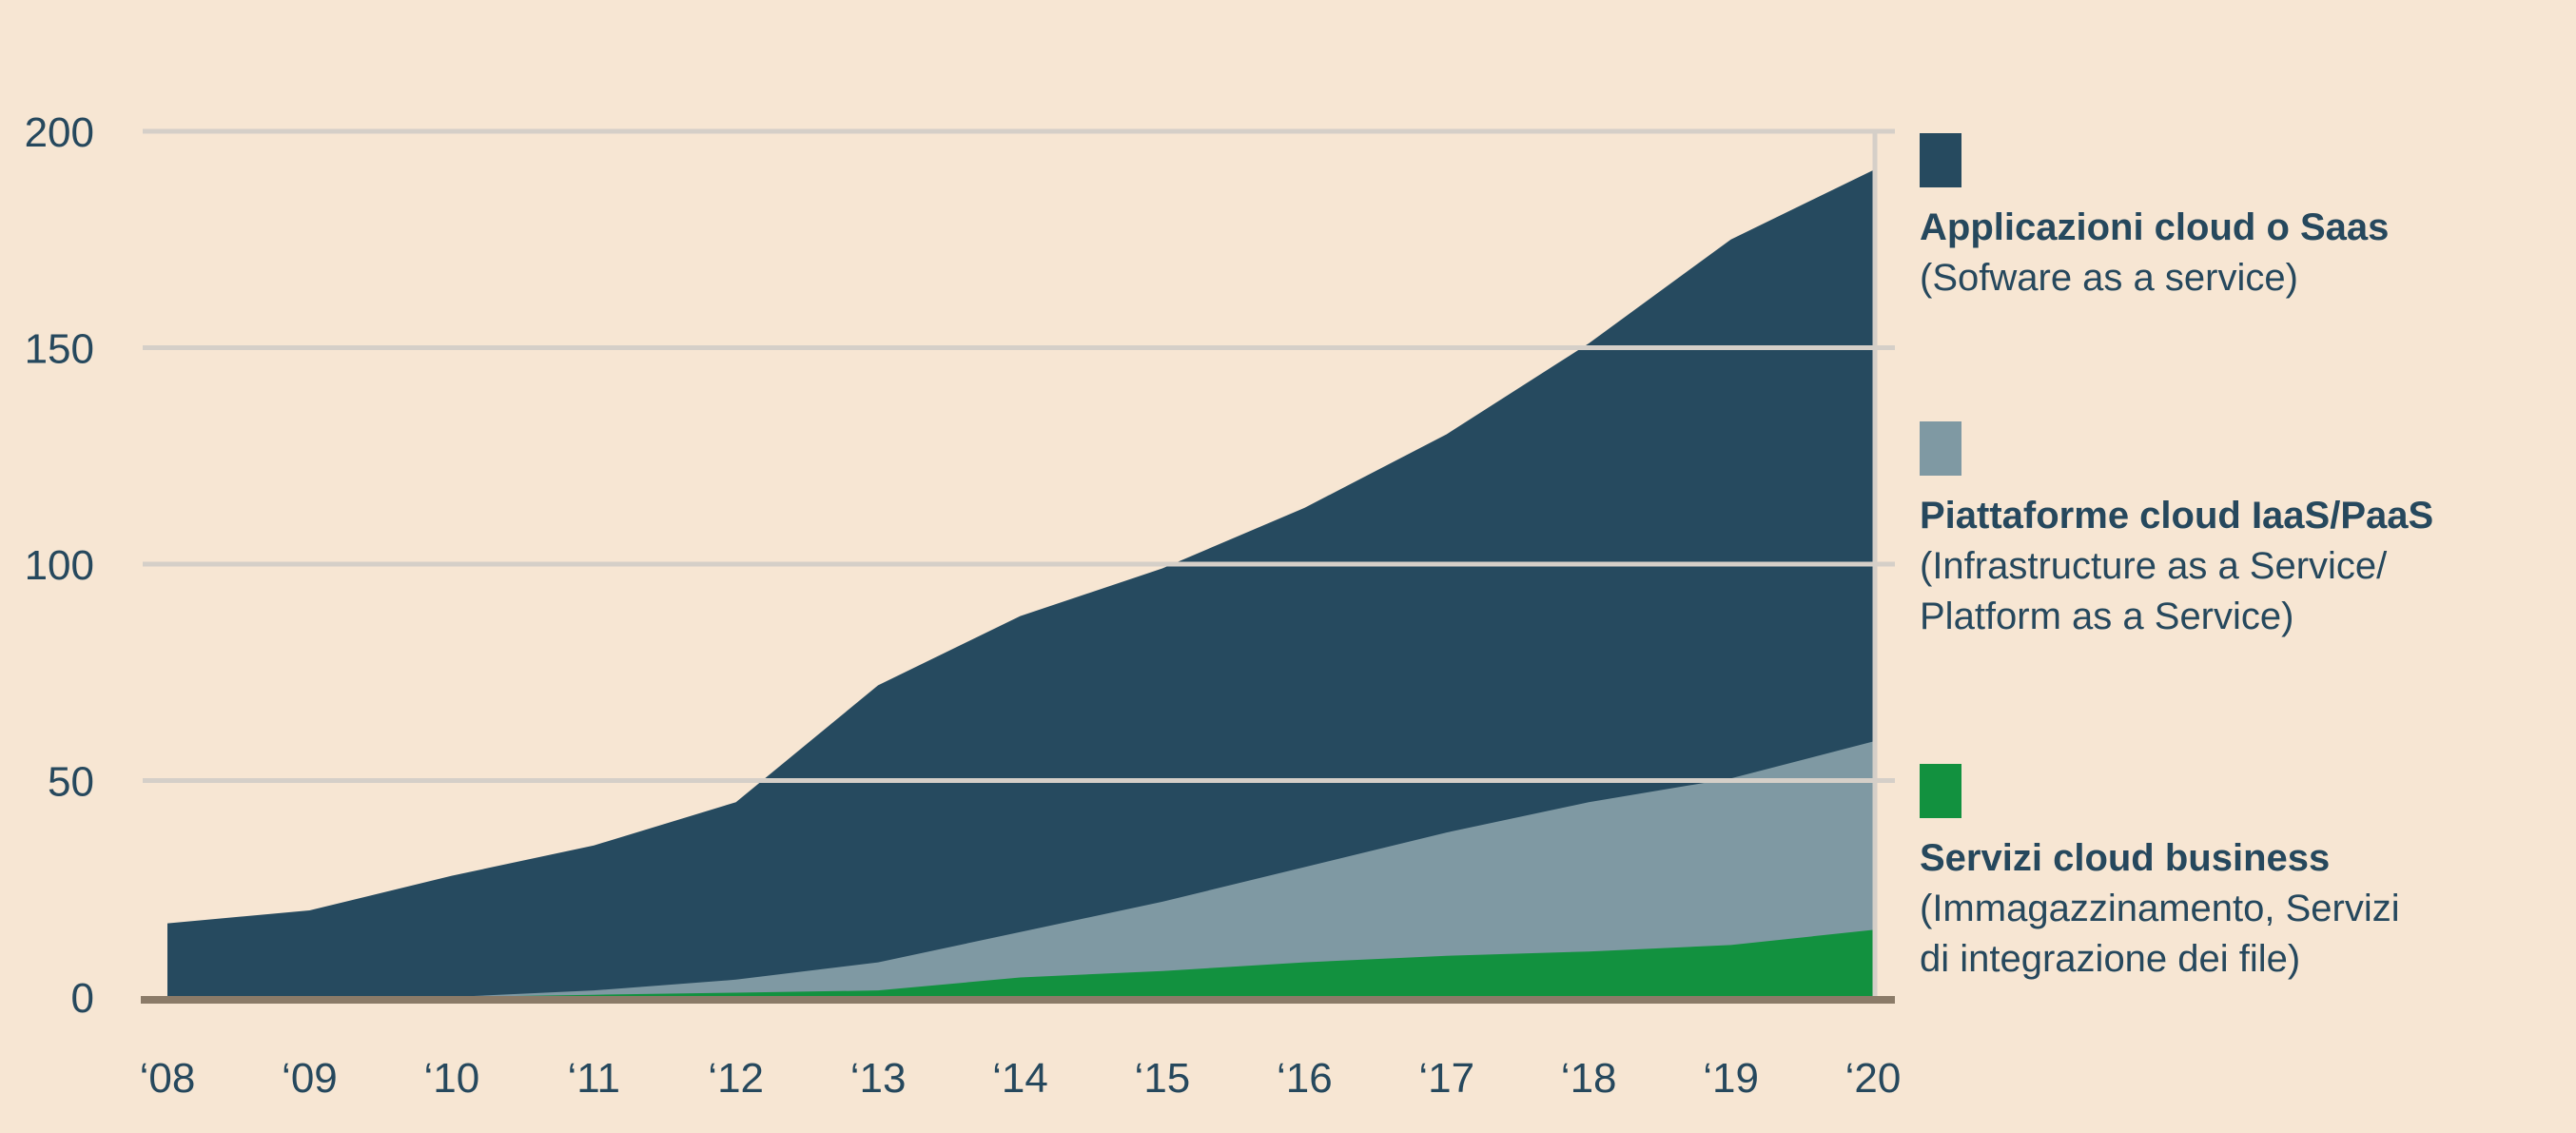 The width and height of the screenshot is (2576, 1133). I want to click on y-tick-label-0: 0, so click(83, 999).